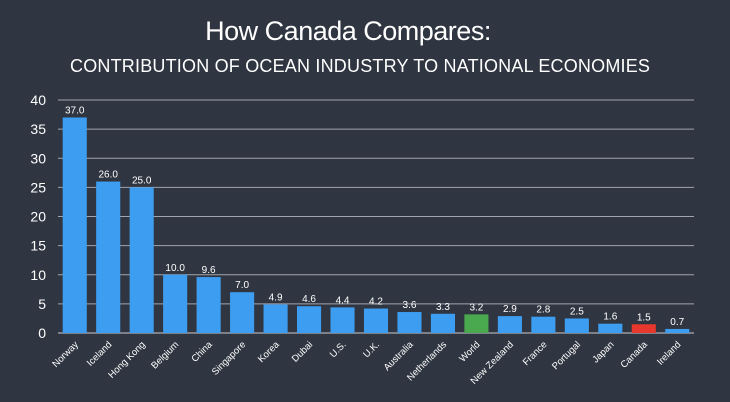 The image size is (730, 402). What do you see at coordinates (669, 353) in the screenshot?
I see `category-label: Ireland` at bounding box center [669, 353].